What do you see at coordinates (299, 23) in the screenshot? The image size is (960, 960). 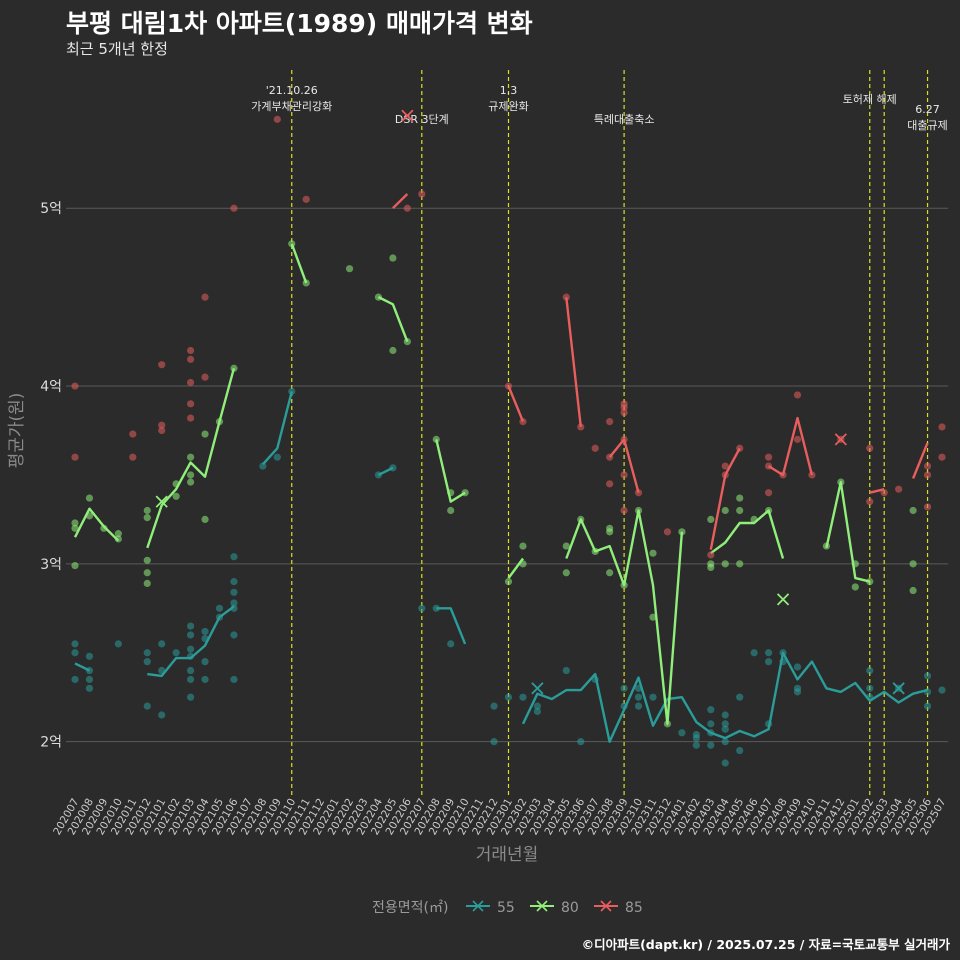 I see `chart-title: 부평 대림1차 아파트(1989) 매매가격 변화` at bounding box center [299, 23].